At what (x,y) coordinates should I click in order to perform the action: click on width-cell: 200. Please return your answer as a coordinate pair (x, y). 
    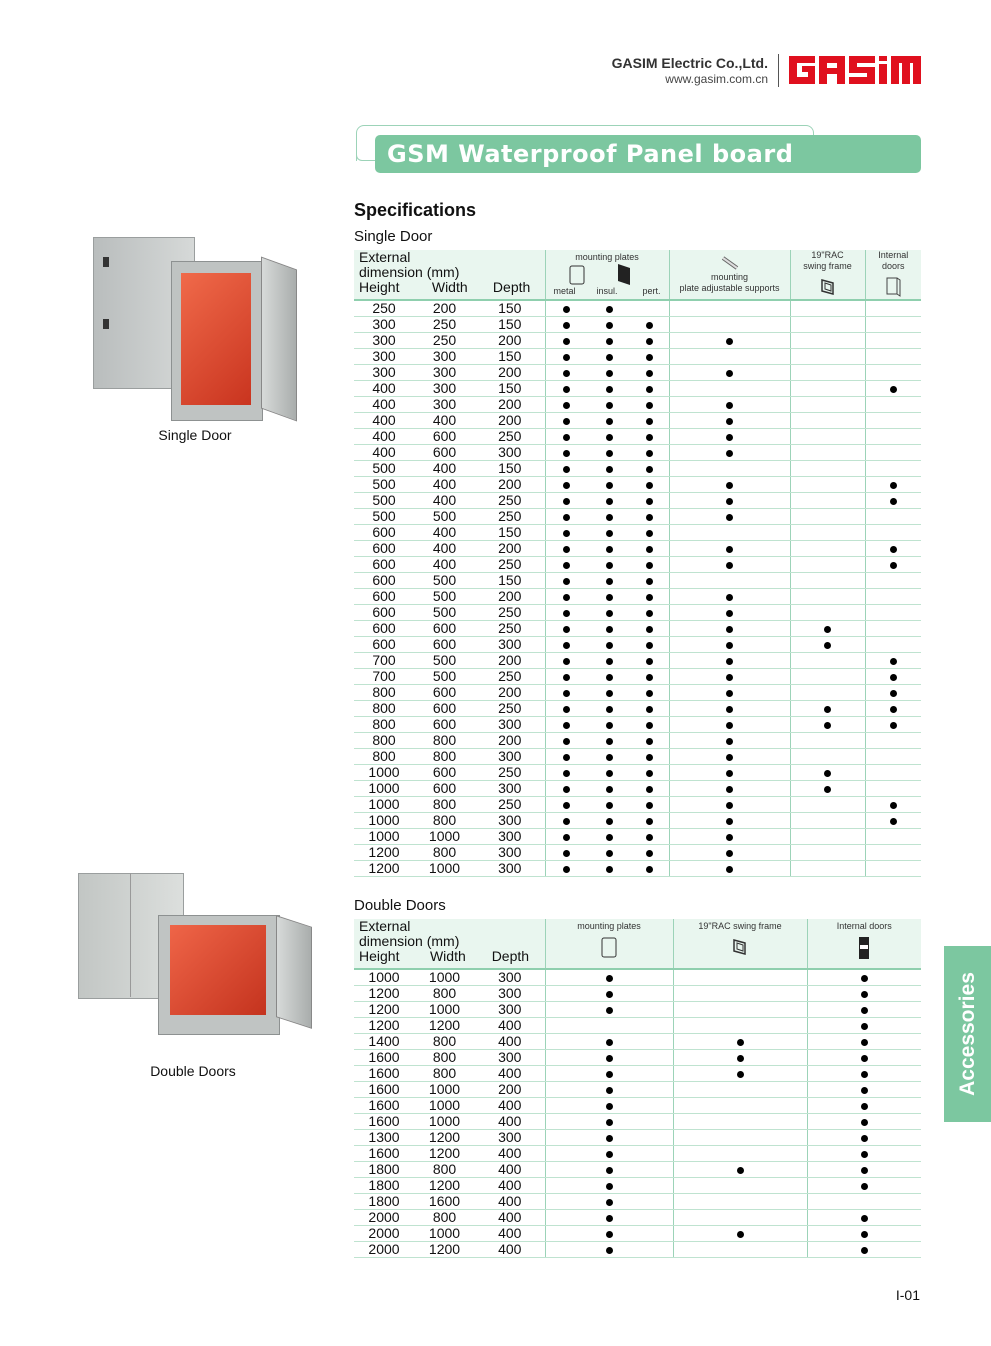
    Looking at the image, I should click on (444, 308).